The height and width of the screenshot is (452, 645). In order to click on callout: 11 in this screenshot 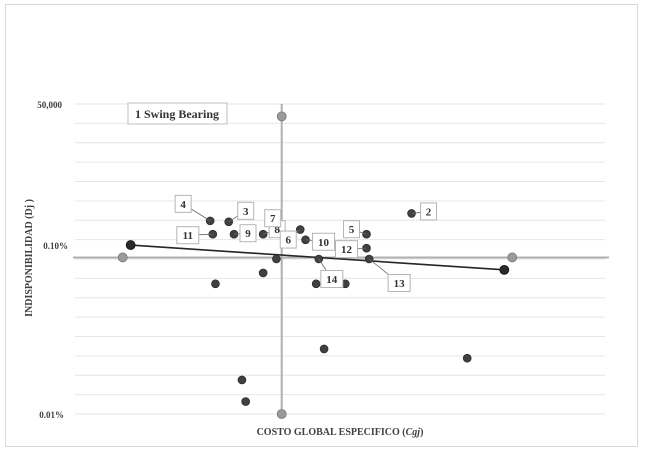, I will do `click(194, 235)`.